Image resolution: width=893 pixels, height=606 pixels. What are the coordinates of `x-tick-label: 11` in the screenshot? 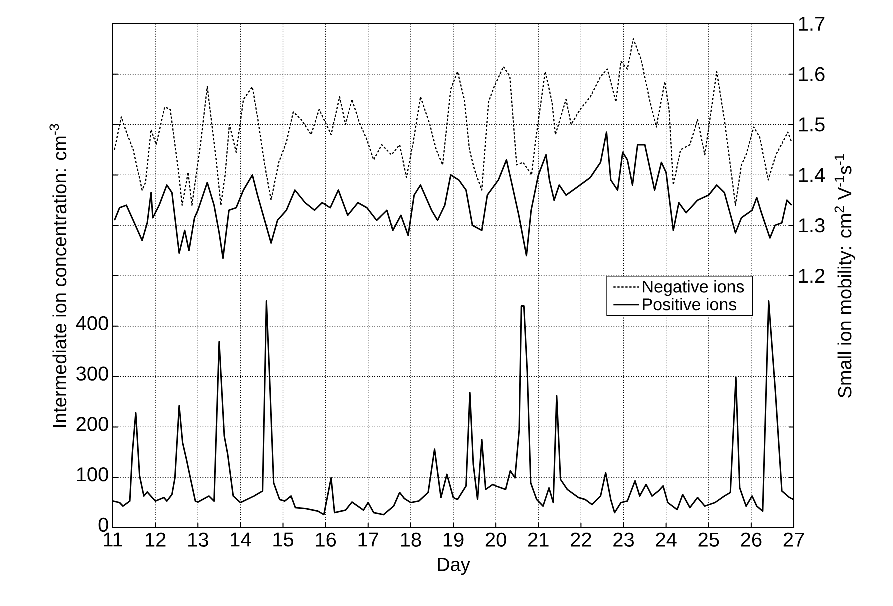 It's located at (113, 539).